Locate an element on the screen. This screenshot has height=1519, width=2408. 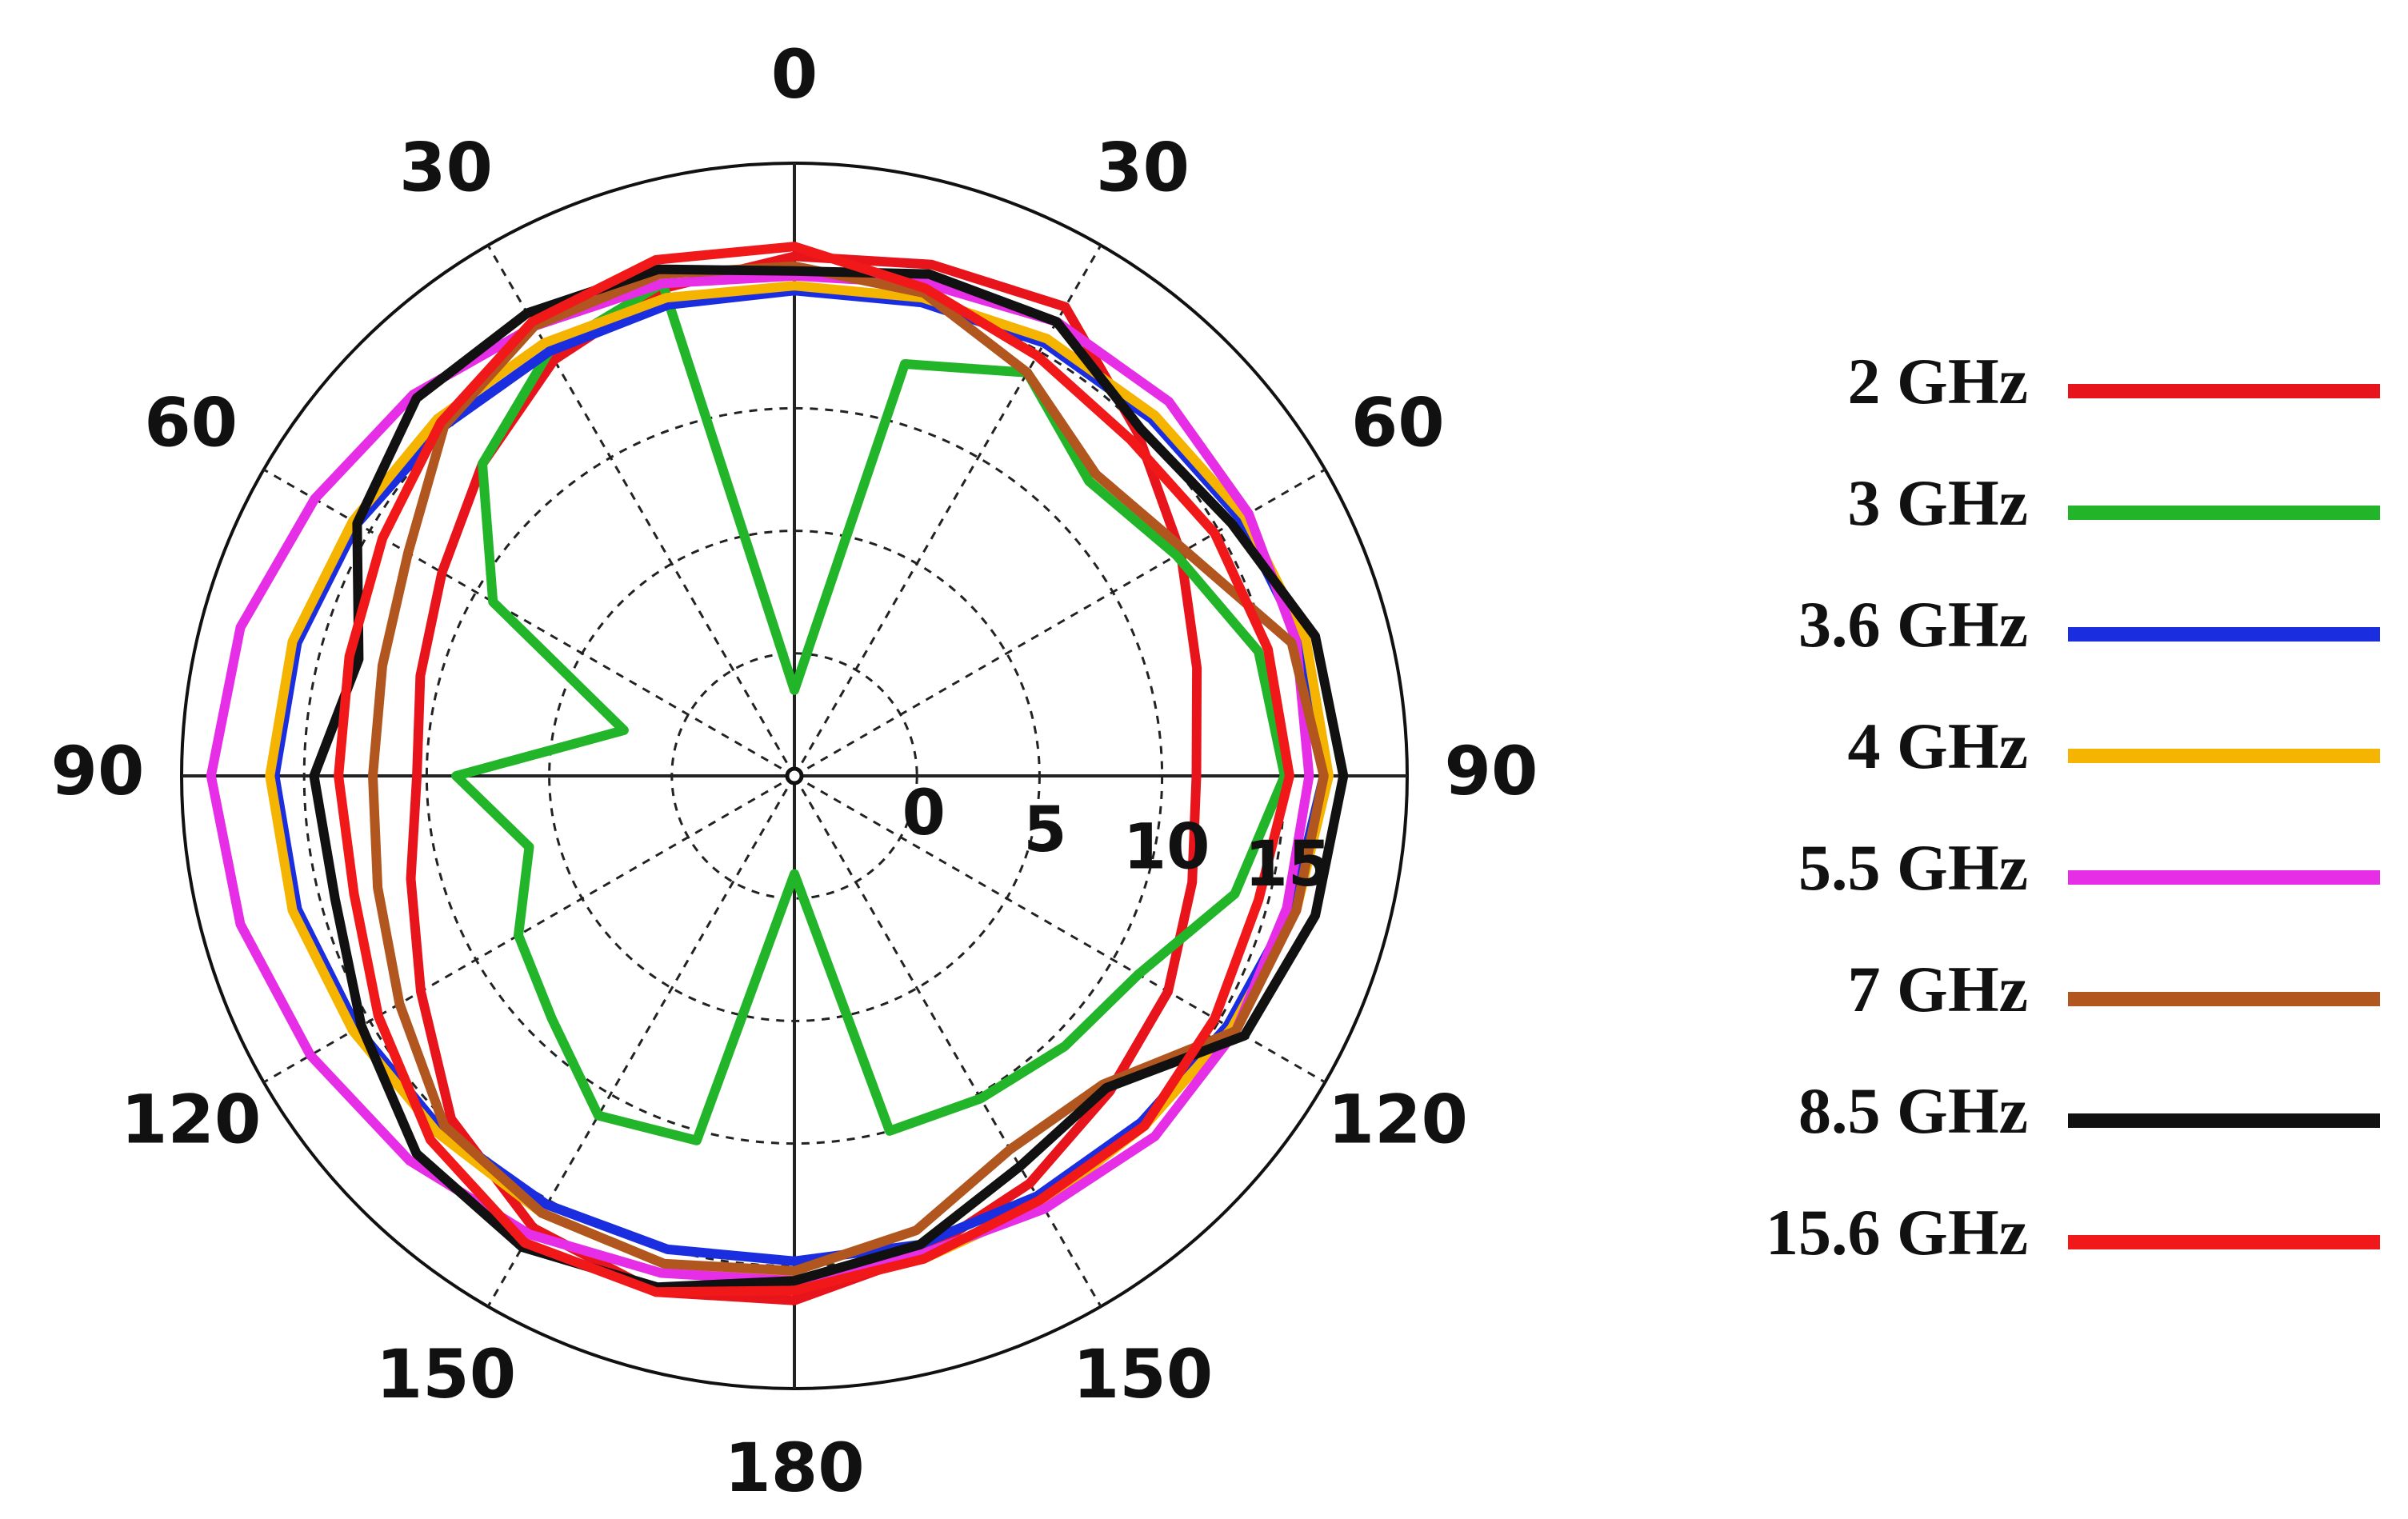
r-tick-label: 5 is located at coordinates (1044, 830).